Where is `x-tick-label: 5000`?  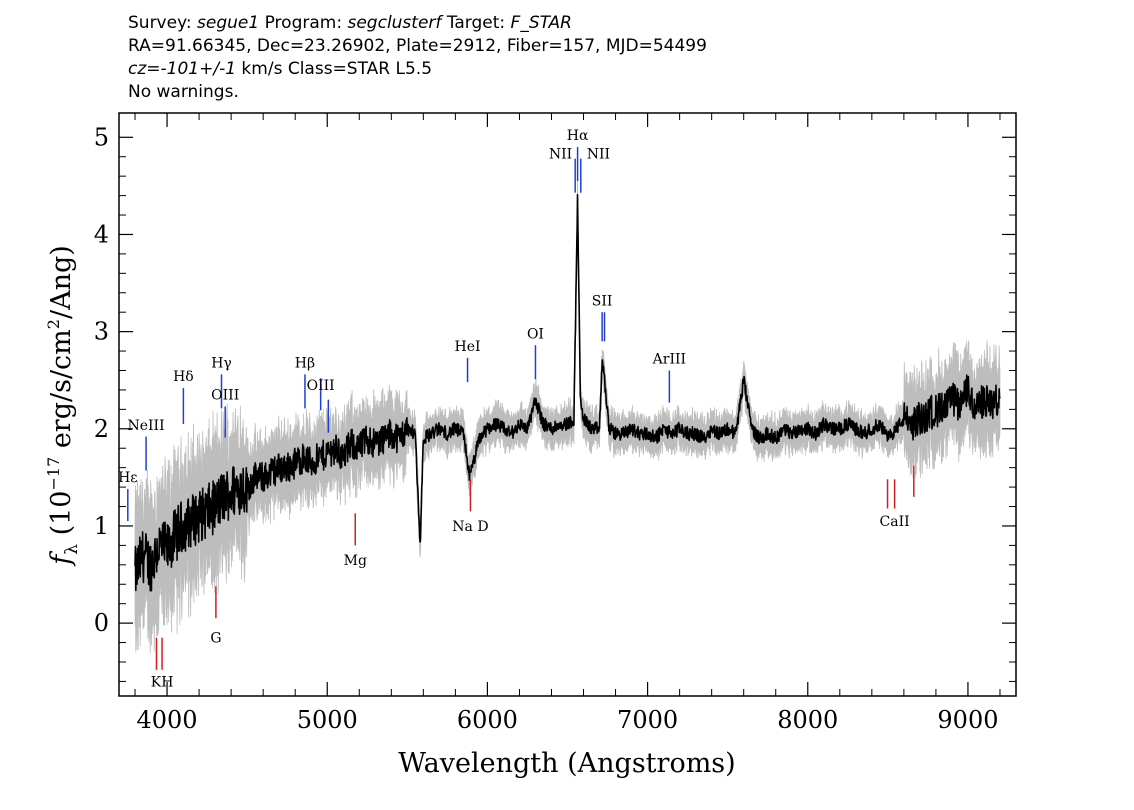 x-tick-label: 5000 is located at coordinates (327, 720).